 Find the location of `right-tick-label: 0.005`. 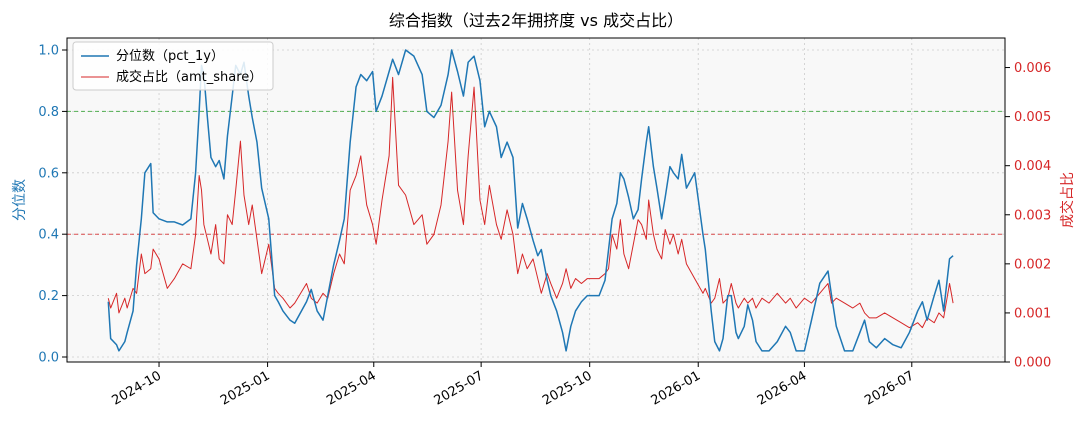

right-tick-label: 0.005 is located at coordinates (1032, 117).